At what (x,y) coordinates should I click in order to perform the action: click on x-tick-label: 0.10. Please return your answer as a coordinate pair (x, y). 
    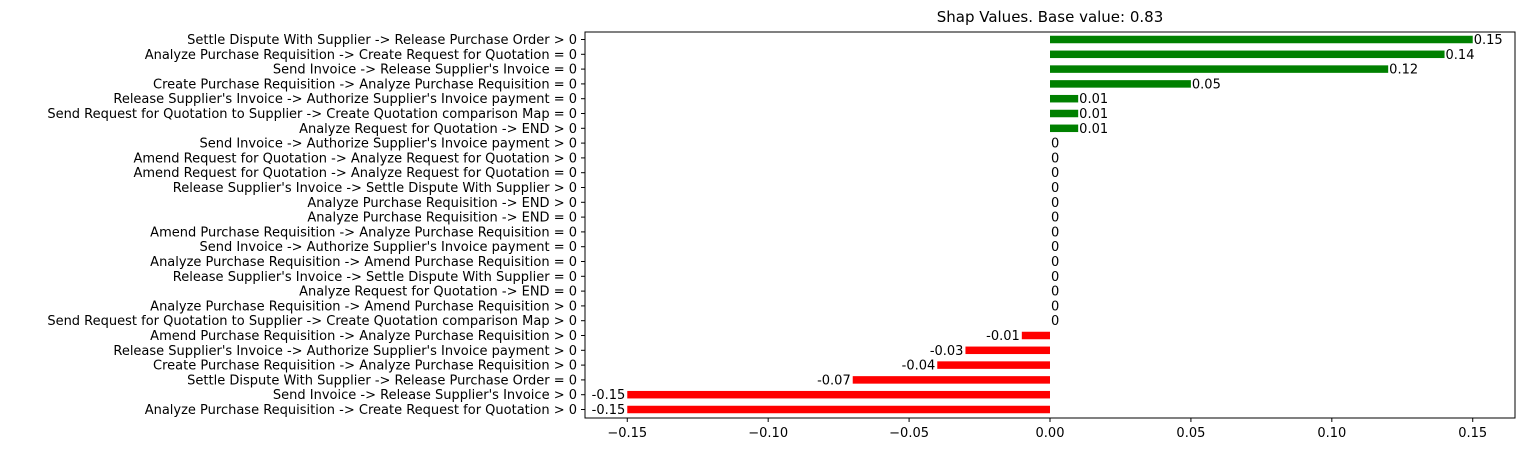
    Looking at the image, I should click on (1331, 433).